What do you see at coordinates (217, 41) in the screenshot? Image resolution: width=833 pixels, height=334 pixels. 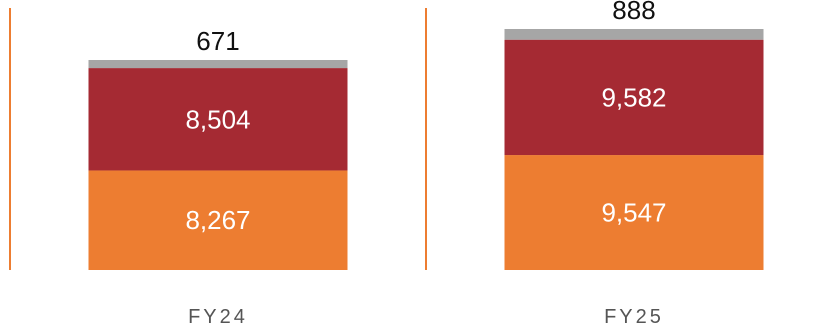 I see `data-label: 671` at bounding box center [217, 41].